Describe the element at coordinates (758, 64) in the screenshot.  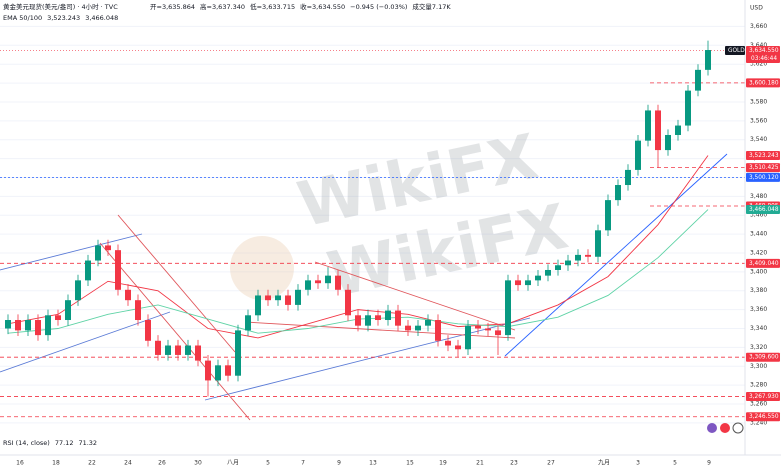
I see `y-tick-label: 3,620` at that location.